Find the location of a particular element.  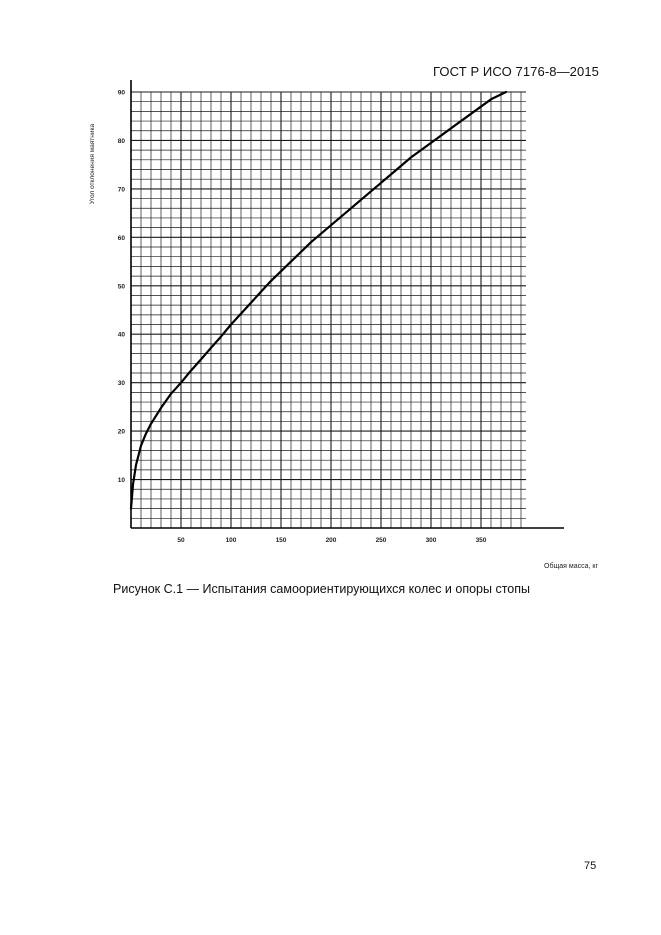

y-tick-label: 40 is located at coordinates (122, 335).